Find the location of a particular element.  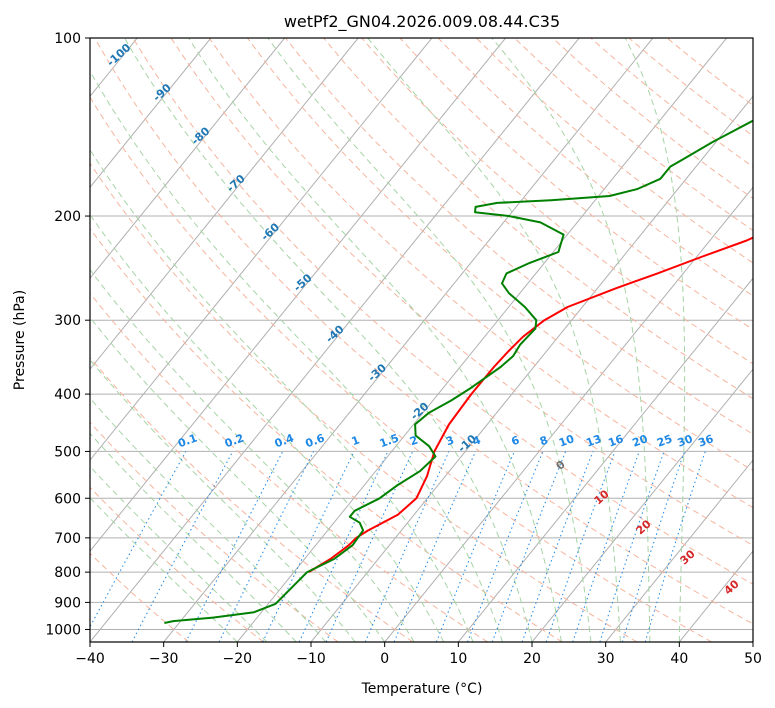

y-tick-label: 800 is located at coordinates (67, 573).